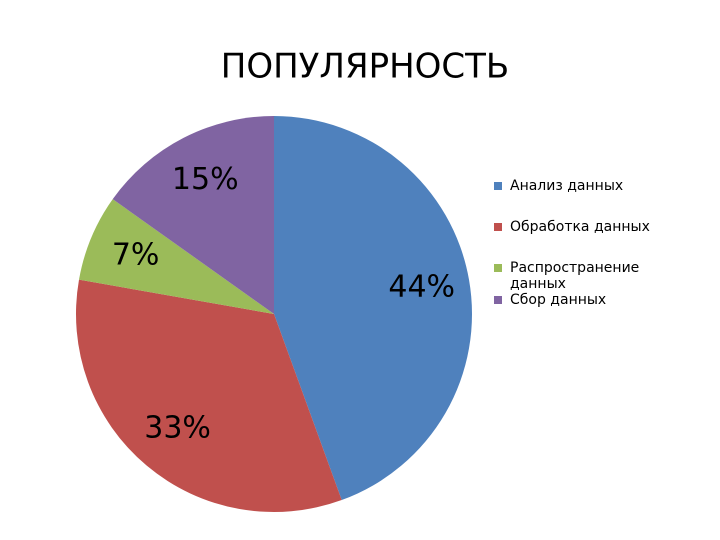  Describe the element at coordinates (205, 179) in the screenshot. I see `value-label: 15%` at that location.